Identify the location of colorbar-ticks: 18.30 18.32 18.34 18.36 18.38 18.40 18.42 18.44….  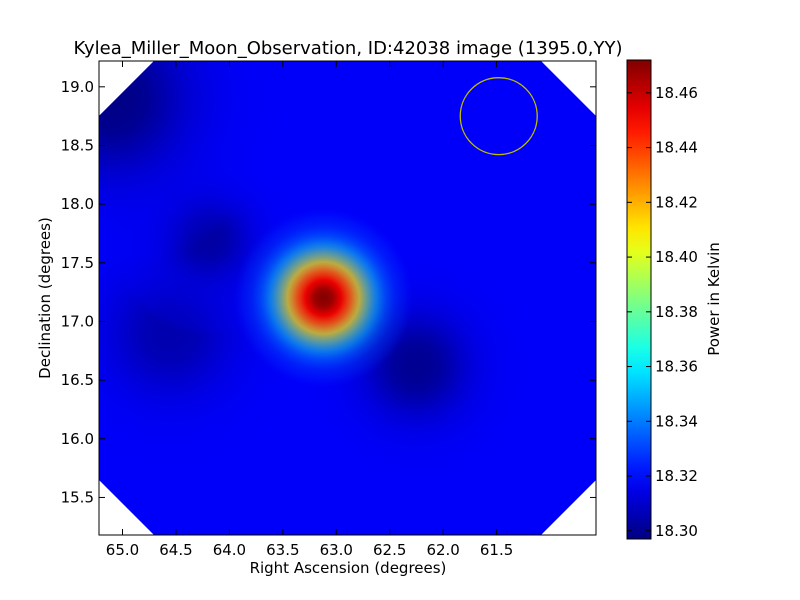
(662, 312).